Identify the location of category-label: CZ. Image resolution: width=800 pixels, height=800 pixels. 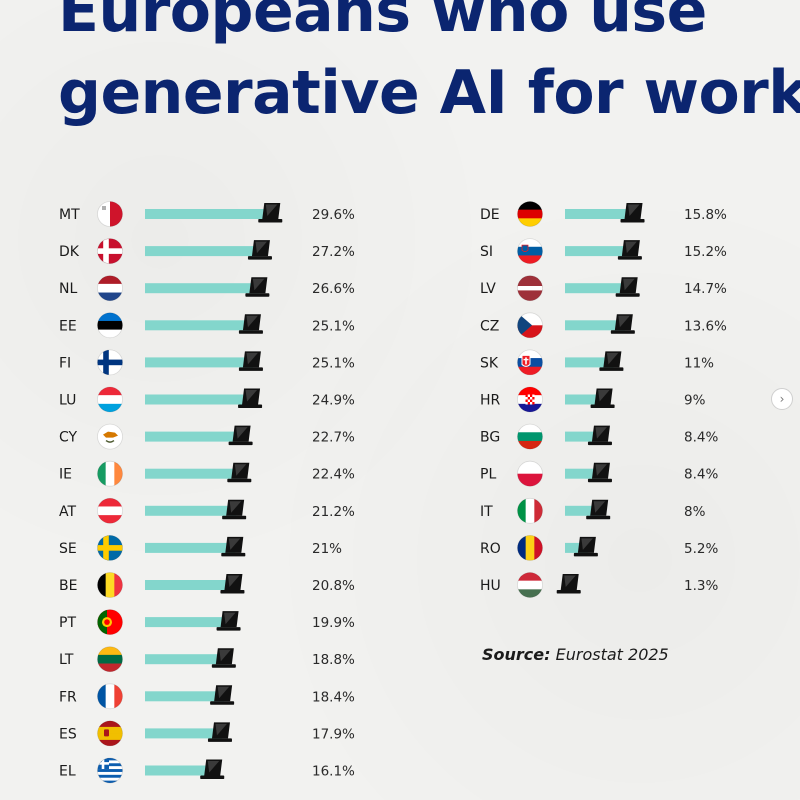
(489, 326).